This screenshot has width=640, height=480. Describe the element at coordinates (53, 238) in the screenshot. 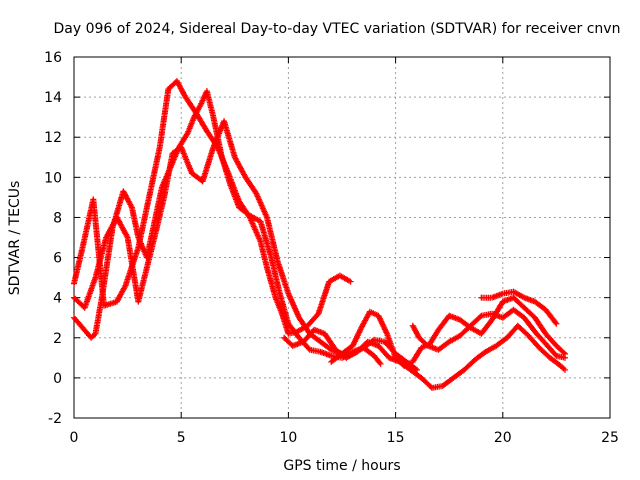

I see `y-axis-tick-labels: -2 0 2 4 6 8 10 12 14 16` at that location.